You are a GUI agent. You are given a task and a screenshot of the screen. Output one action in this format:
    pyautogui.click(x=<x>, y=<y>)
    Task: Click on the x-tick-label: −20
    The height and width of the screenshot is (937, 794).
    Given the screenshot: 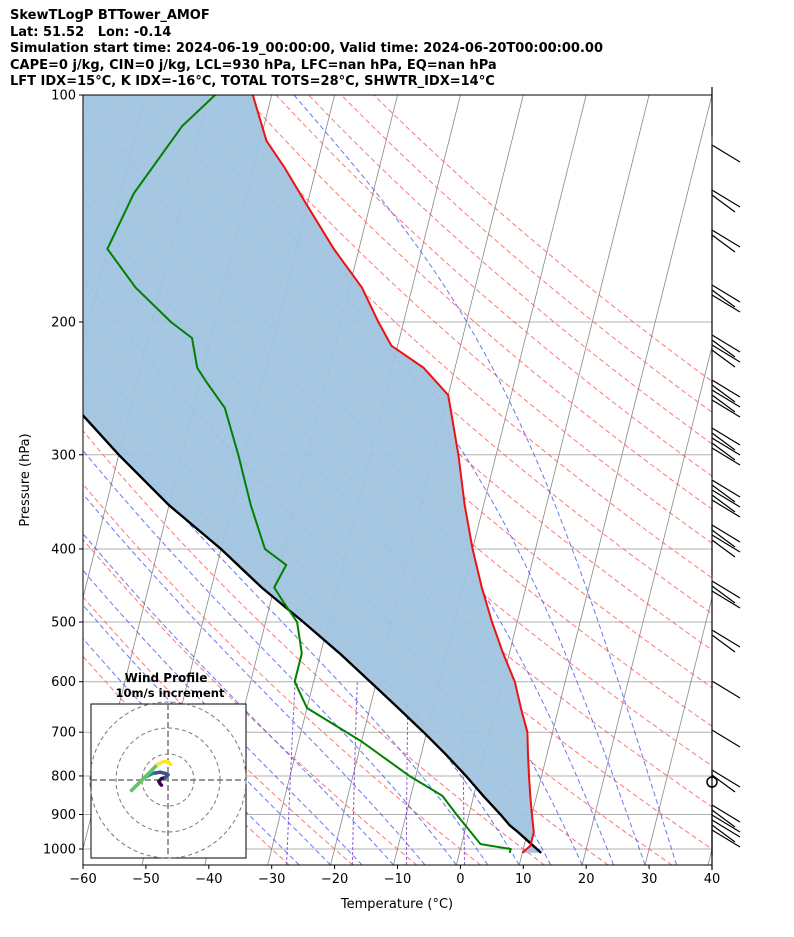 What is the action you would take?
    pyautogui.click(x=334, y=879)
    